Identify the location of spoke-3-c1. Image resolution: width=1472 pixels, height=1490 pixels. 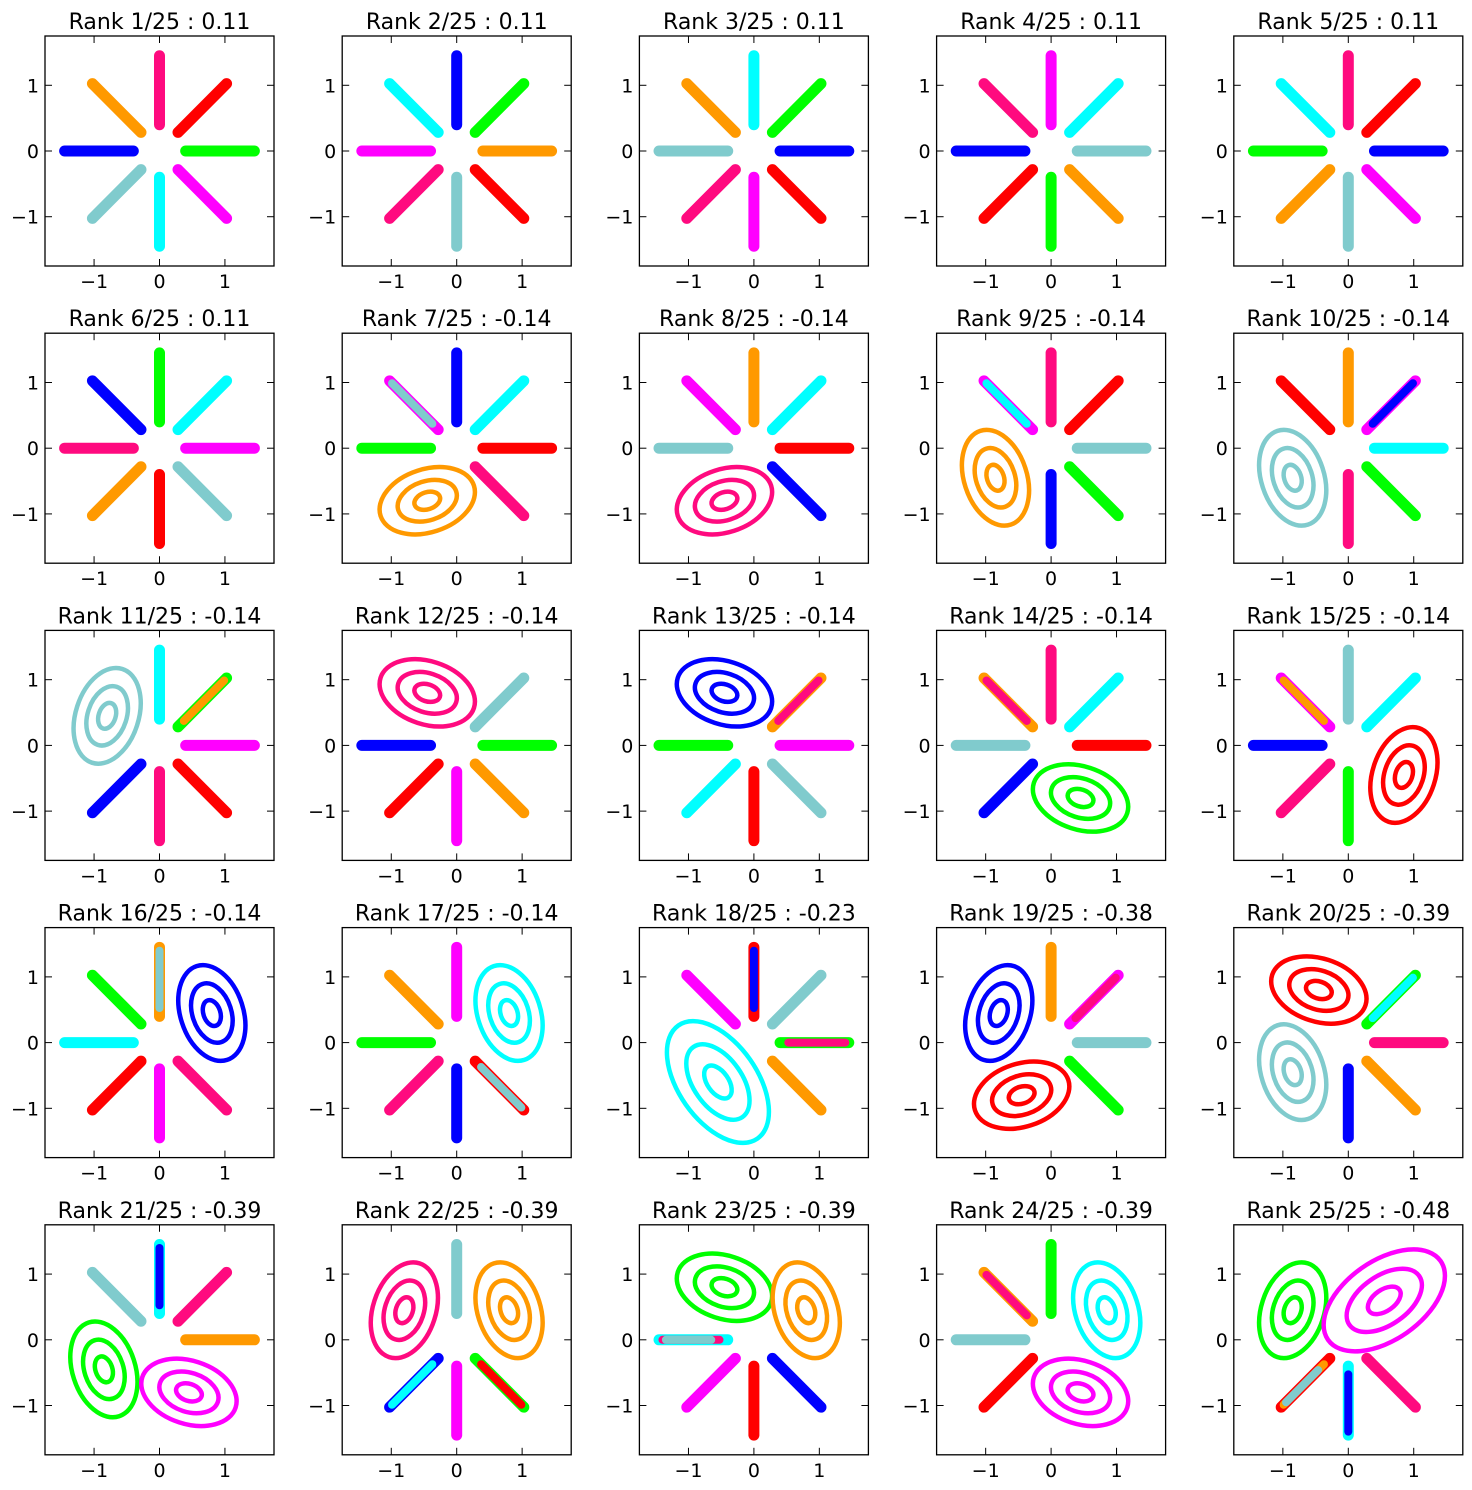
(116, 999).